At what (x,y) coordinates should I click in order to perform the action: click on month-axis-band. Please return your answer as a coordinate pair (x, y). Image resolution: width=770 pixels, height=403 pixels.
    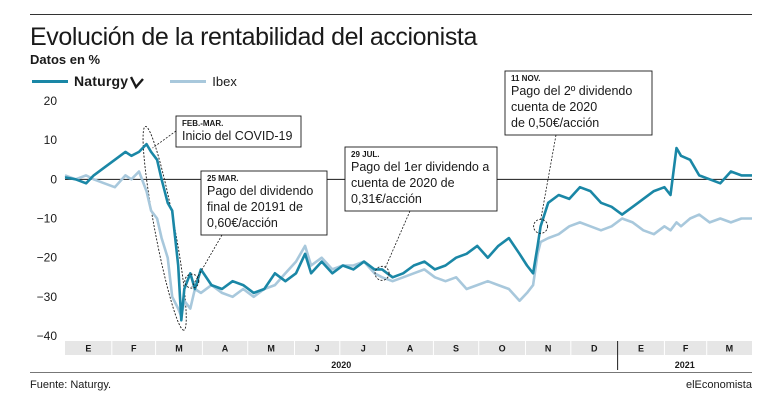
    Looking at the image, I should click on (408, 348).